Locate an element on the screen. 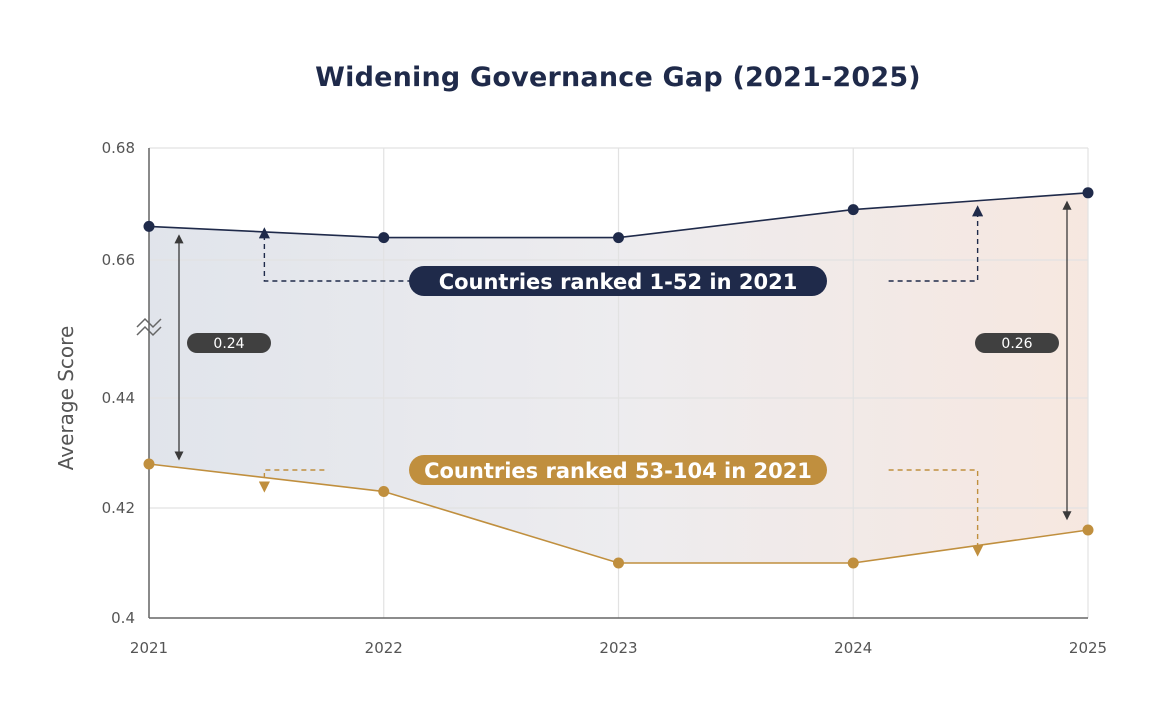 This screenshot has width=1169, height=721. x-tick-label: 2022 is located at coordinates (384, 648).